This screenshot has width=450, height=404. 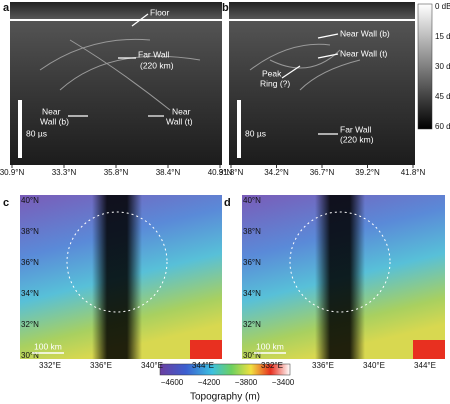 What do you see at coordinates (160, 12) in the screenshot?
I see `annotation: Floor` at bounding box center [160, 12].